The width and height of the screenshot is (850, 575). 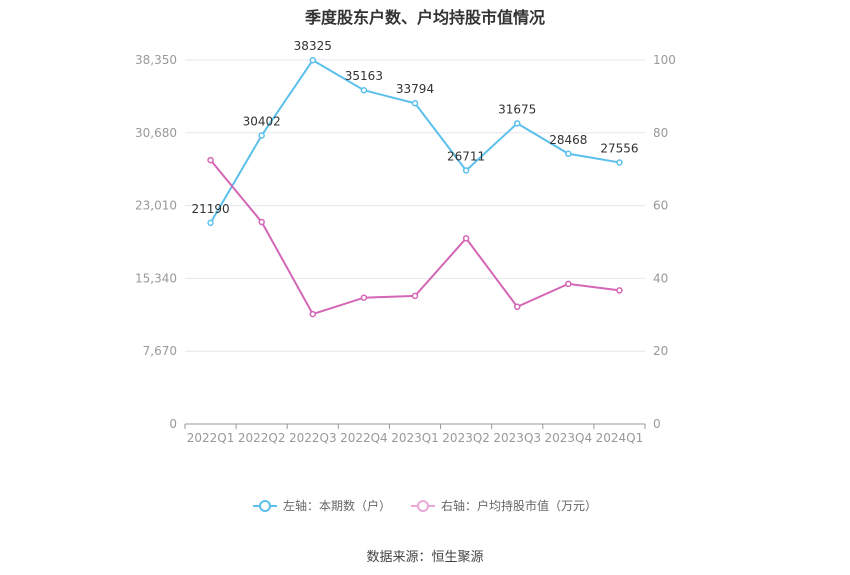 I want to click on data-label: 26711, so click(x=466, y=156).